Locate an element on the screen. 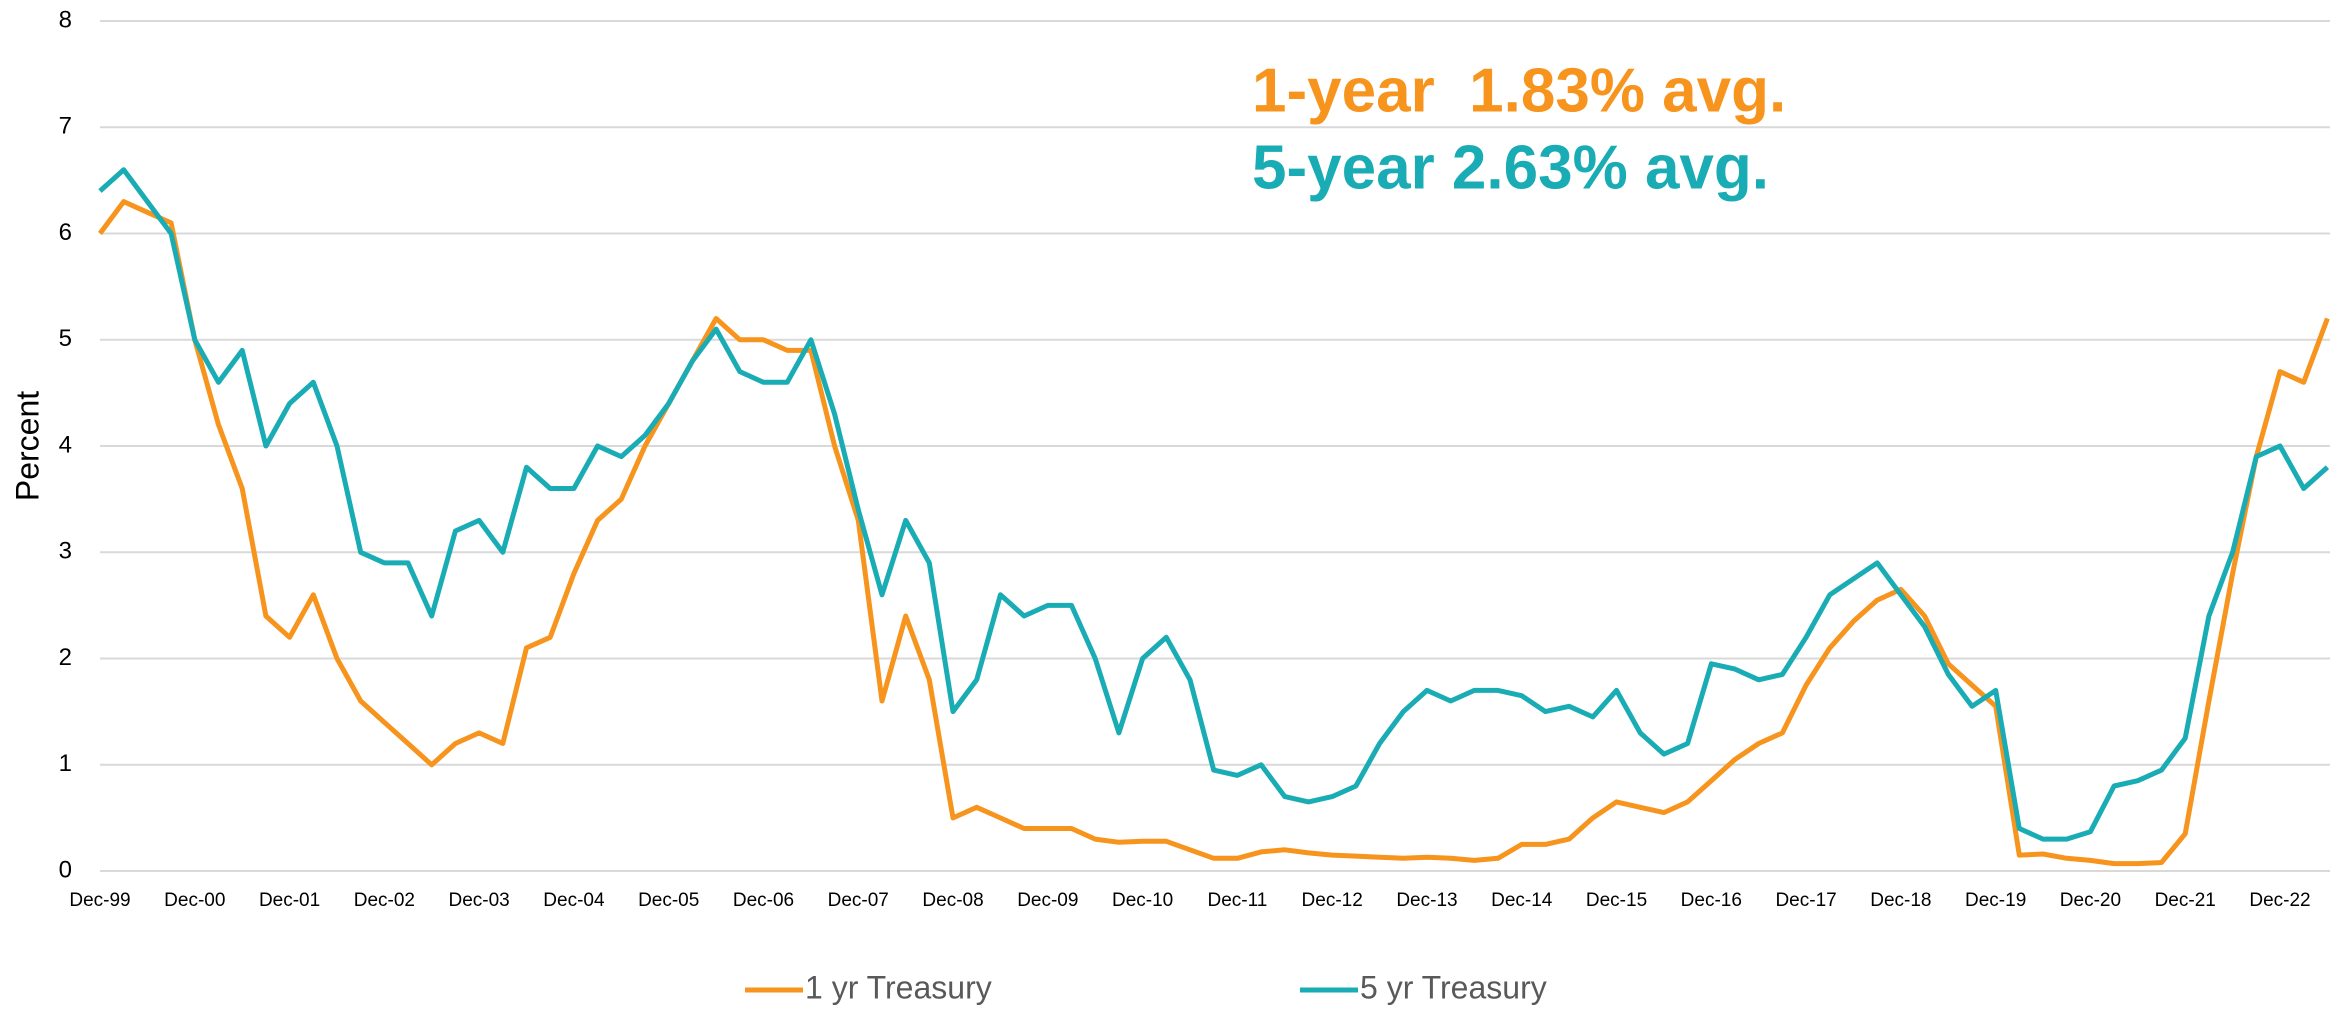 Image resolution: width=2338 pixels, height=1010 pixels. x-tick-label: Dec-07 is located at coordinates (858, 900).